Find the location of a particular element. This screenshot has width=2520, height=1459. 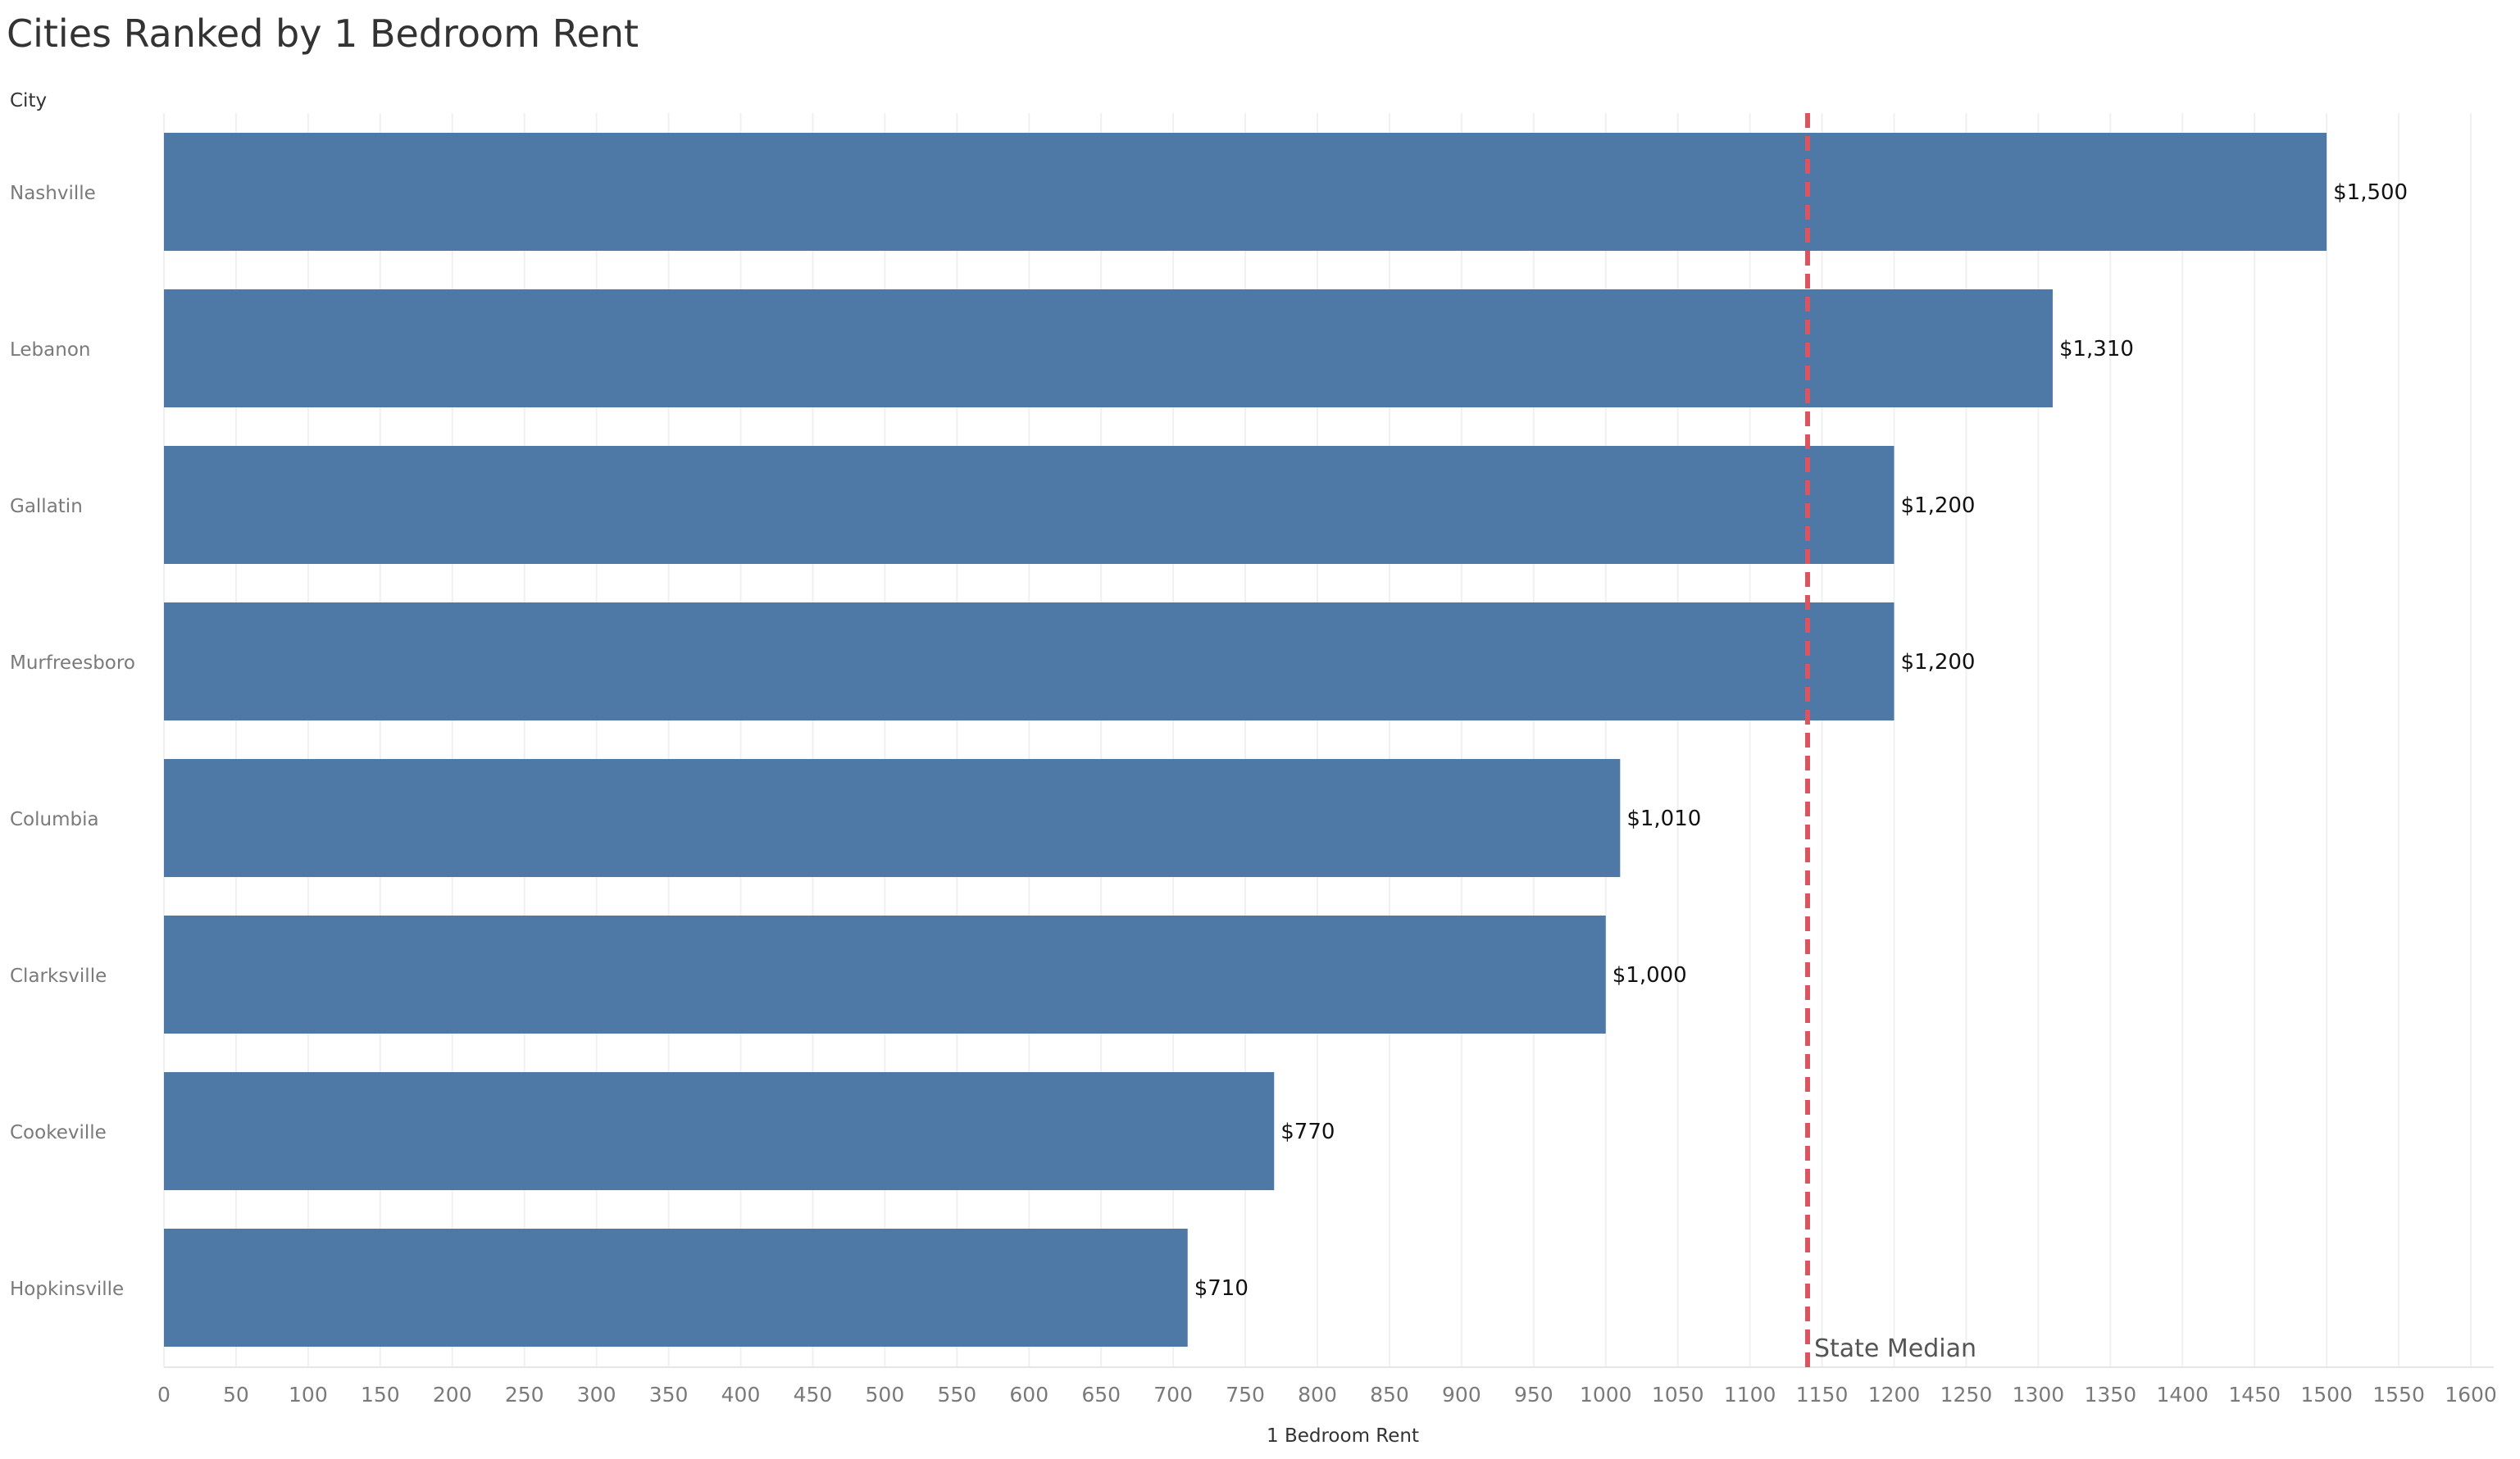

bar-clarksville is located at coordinates (885, 975).